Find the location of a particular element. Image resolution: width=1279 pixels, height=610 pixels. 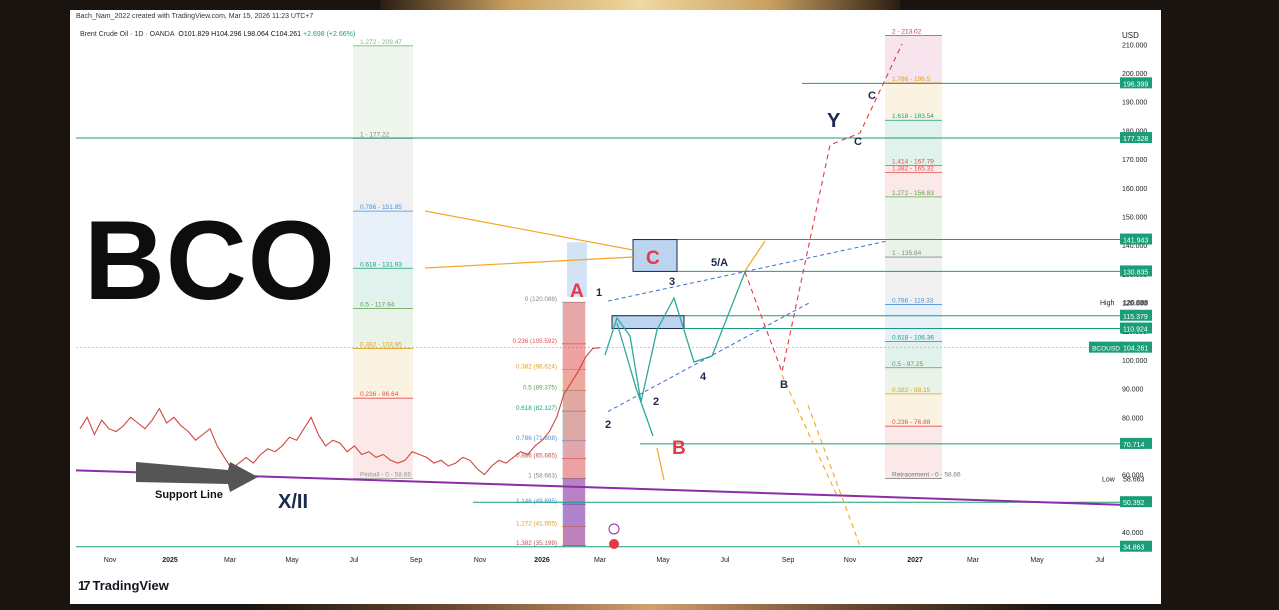

price-tag-label: 177.328 is located at coordinates (1135, 139).